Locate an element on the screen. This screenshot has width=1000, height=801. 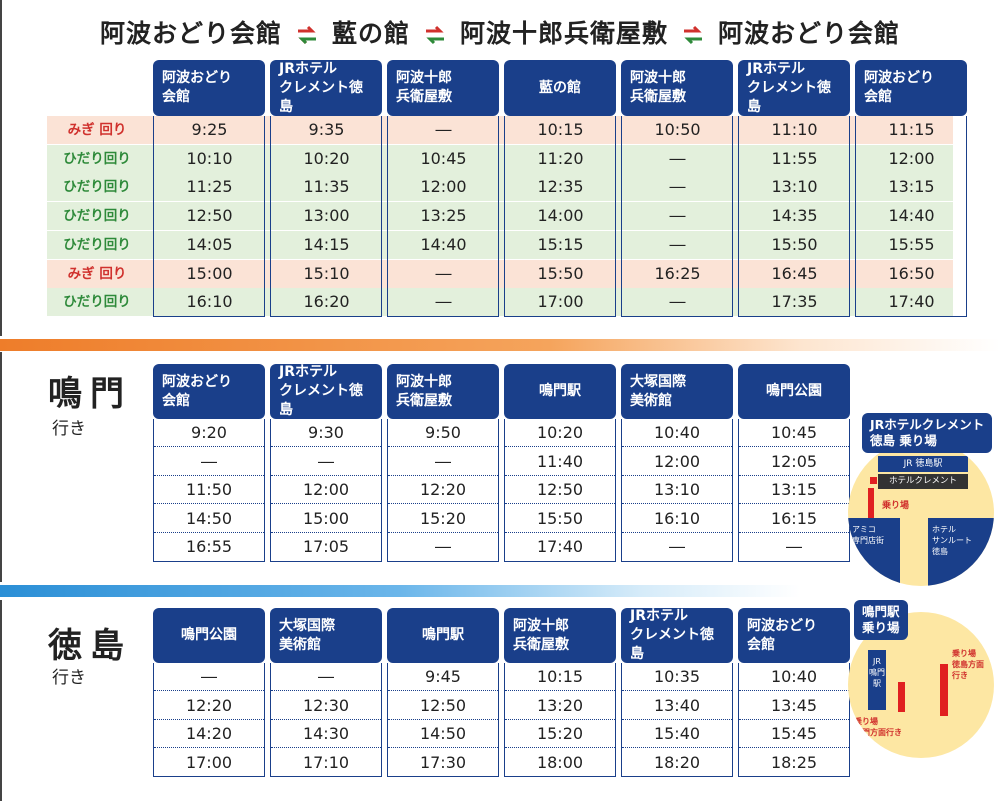
tokushima-time-cell: 13:45 is located at coordinates (794, 706).